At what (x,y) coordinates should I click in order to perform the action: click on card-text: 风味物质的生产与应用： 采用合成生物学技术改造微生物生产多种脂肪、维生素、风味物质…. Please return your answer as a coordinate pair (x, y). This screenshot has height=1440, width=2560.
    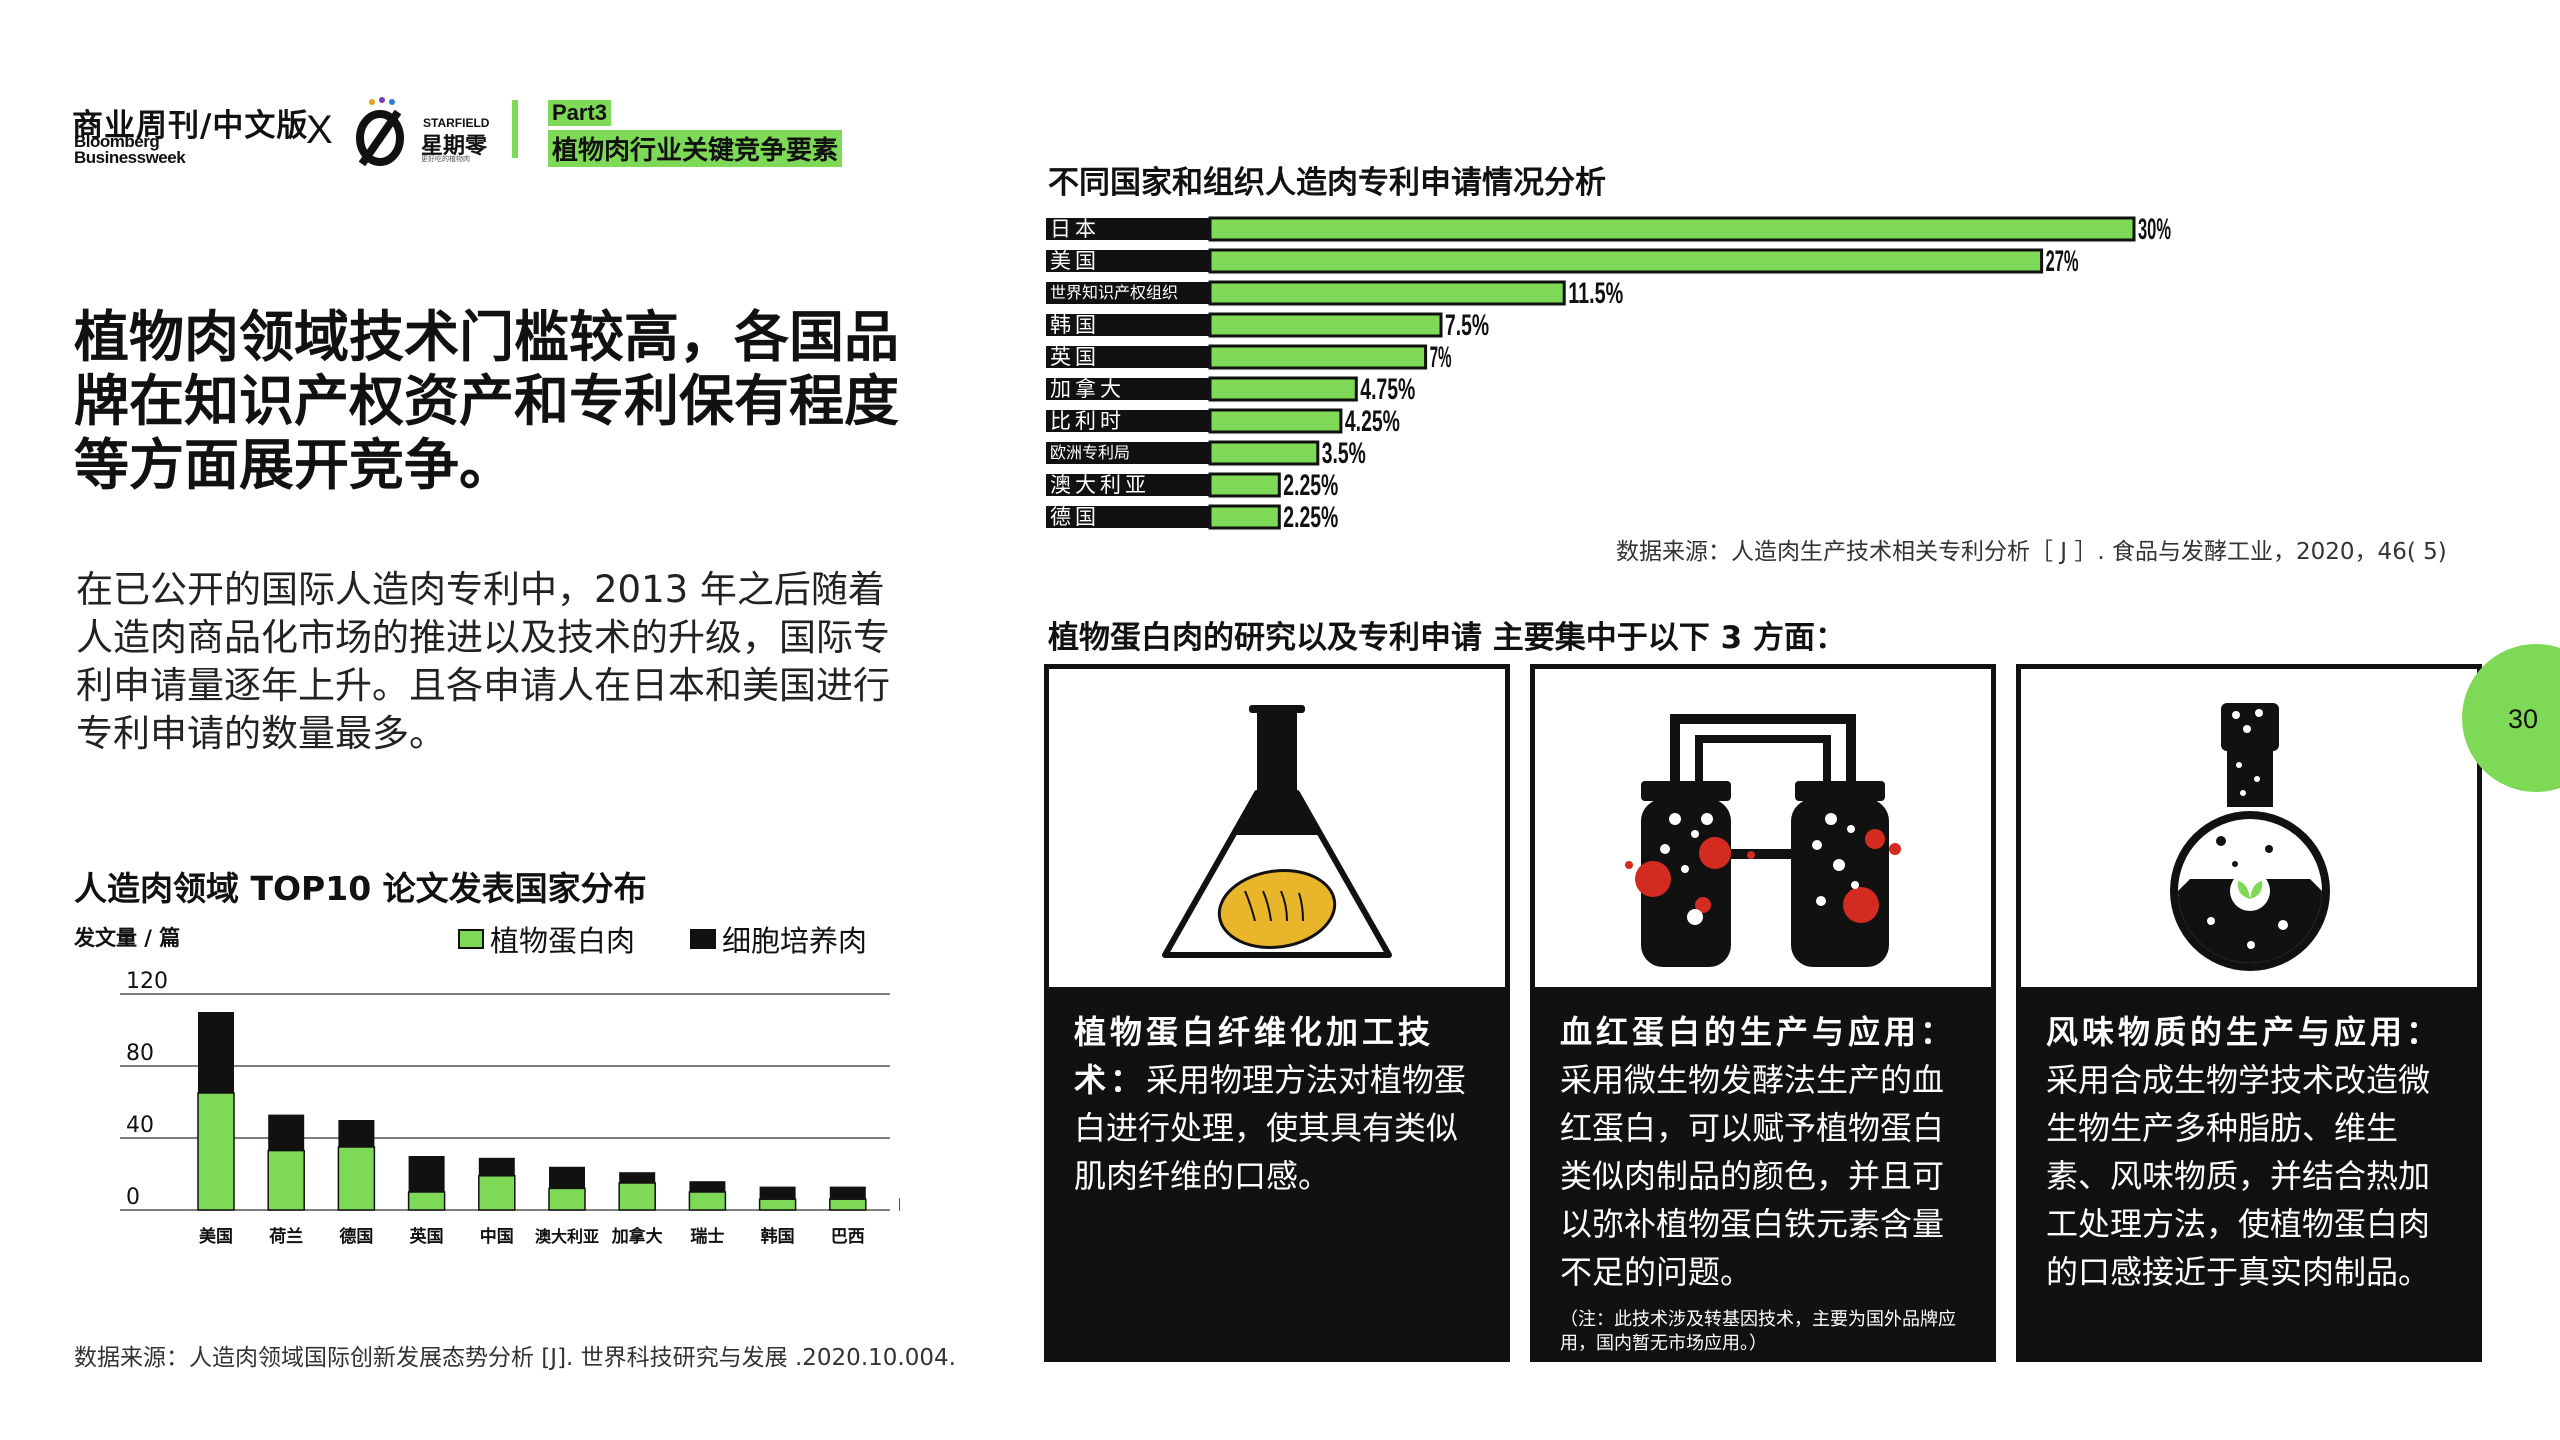
    Looking at the image, I should click on (2251, 1152).